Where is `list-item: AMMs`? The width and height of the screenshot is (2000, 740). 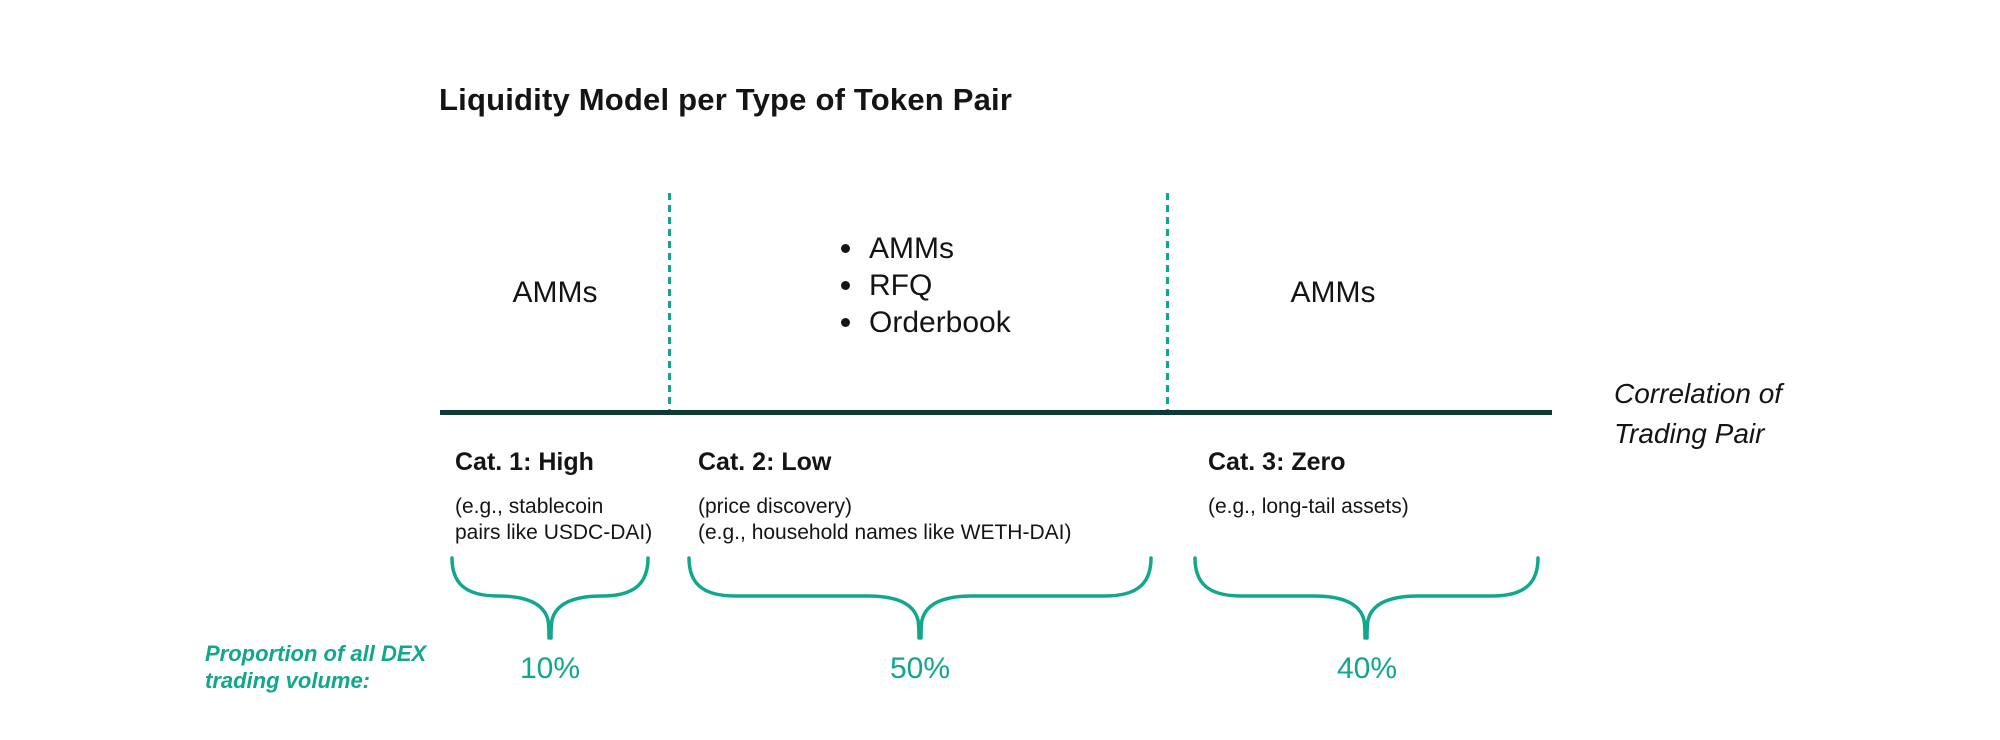
list-item: AMMs is located at coordinates (926, 248).